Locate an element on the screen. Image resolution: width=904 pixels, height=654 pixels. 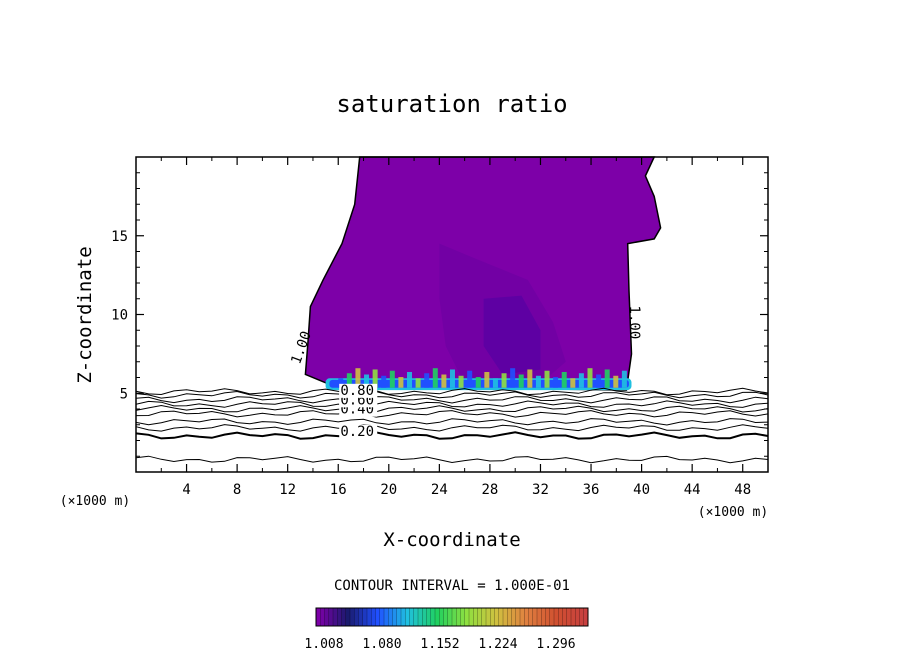
x-tick-label: 4 is located at coordinates (186, 490).